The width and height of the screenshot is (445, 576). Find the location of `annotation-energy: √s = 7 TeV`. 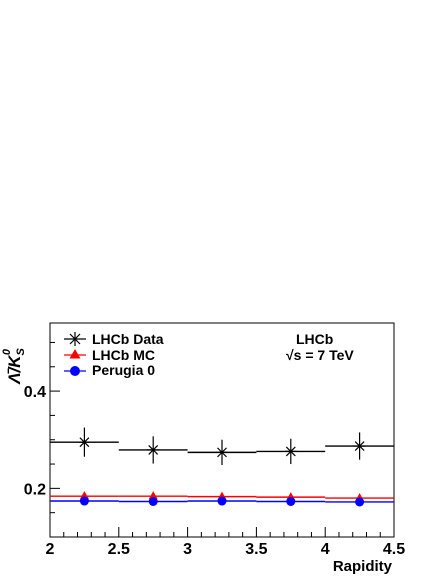

annotation-energy: √s = 7 TeV is located at coordinates (320, 355).